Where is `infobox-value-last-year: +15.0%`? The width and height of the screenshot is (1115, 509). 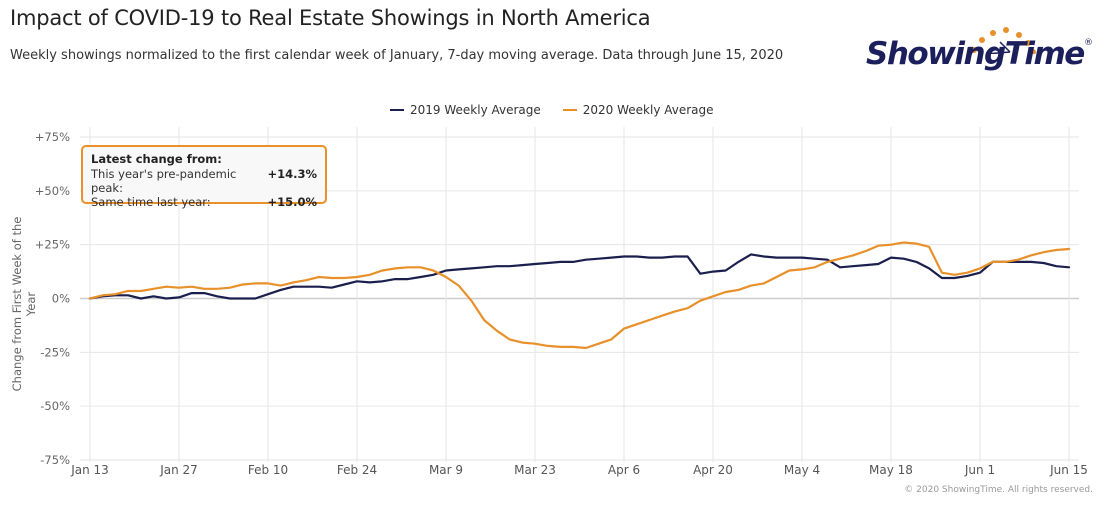 infobox-value-last-year: +15.0% is located at coordinates (292, 202).